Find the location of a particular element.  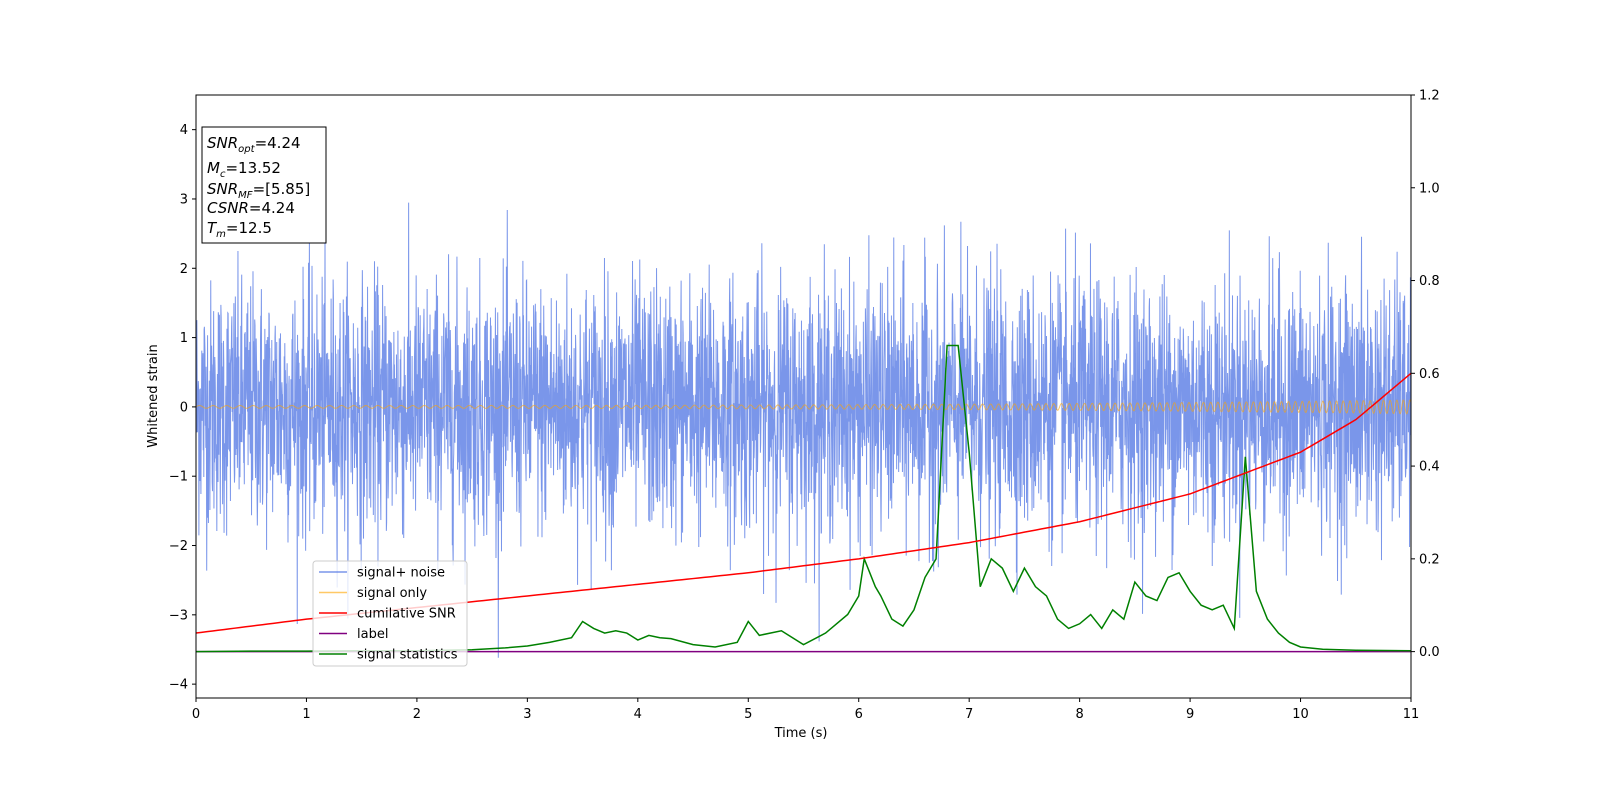

x-tick-label: 7 is located at coordinates (969, 714).